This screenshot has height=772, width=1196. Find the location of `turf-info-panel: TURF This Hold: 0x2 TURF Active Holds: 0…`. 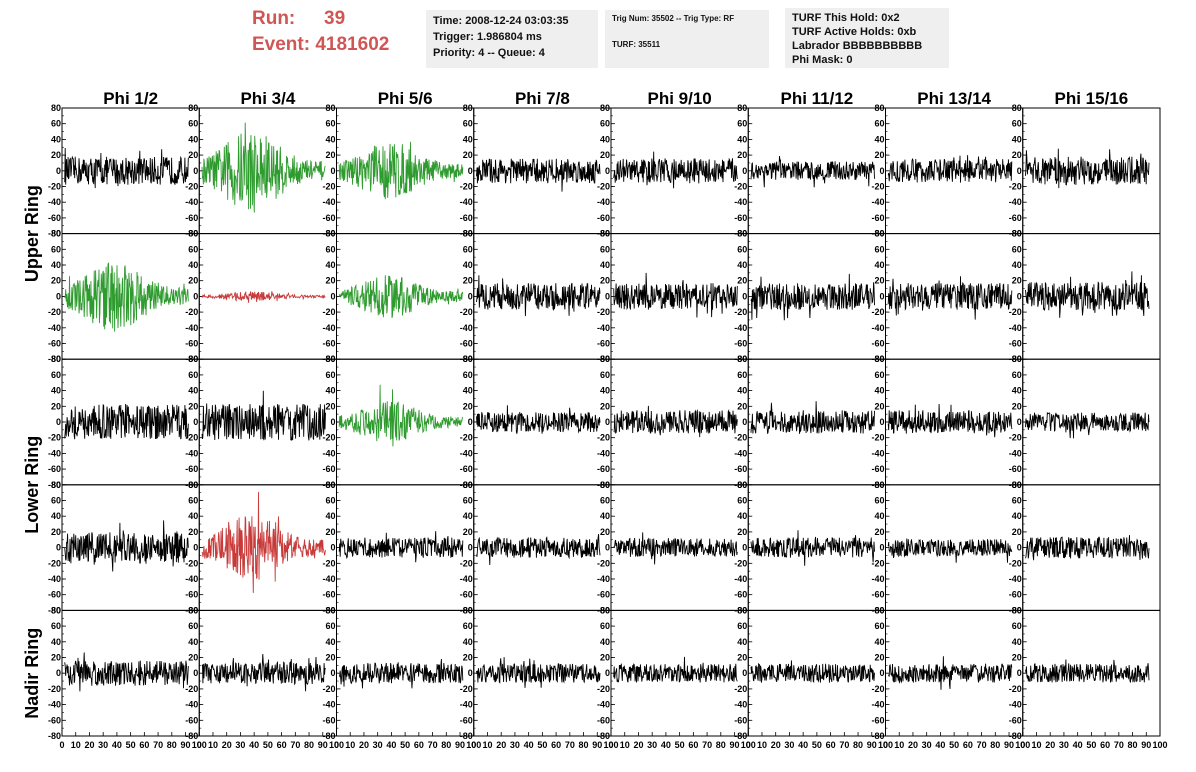

turf-info-panel: TURF This Hold: 0x2 TURF Active Holds: 0… is located at coordinates (867, 38).